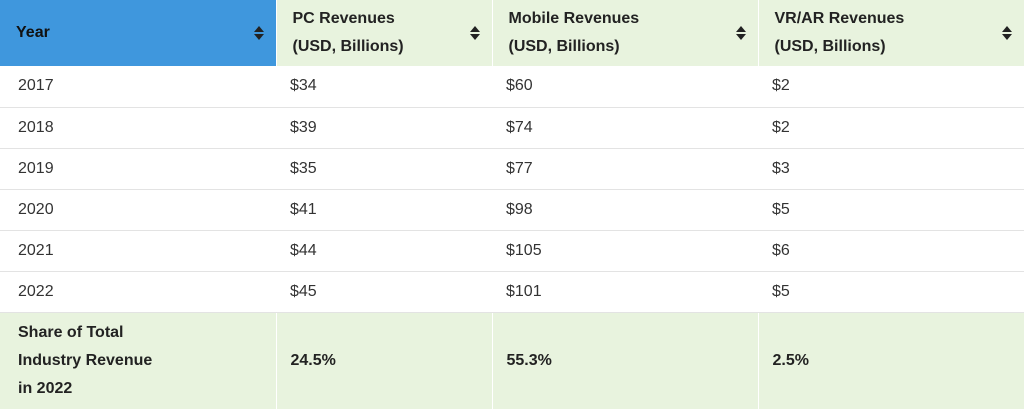 The height and width of the screenshot is (411, 1024). I want to click on cell-pc-revenue: $34, so click(384, 87).